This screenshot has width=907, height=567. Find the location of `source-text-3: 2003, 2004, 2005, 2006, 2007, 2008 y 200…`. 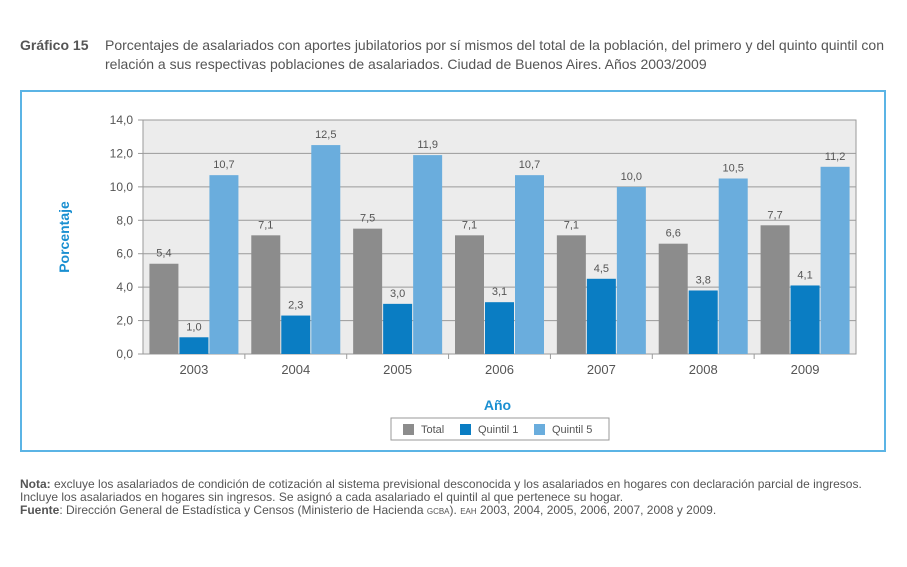

source-text-3: 2003, 2004, 2005, 2006, 2007, 2008 y 200… is located at coordinates (596, 510).